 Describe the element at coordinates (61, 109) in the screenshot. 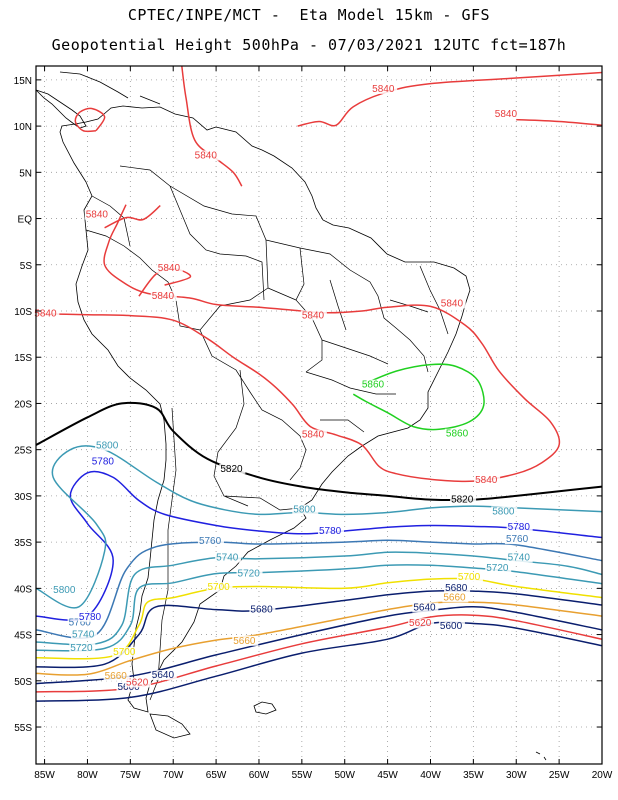

I see `central-america` at that location.